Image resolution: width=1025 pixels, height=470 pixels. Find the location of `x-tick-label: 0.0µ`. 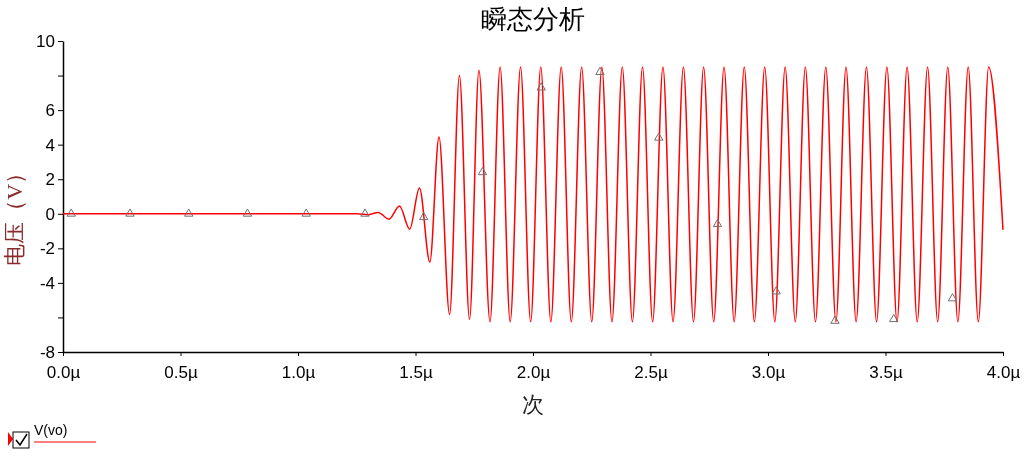

x-tick-label: 0.0µ is located at coordinates (63, 372).